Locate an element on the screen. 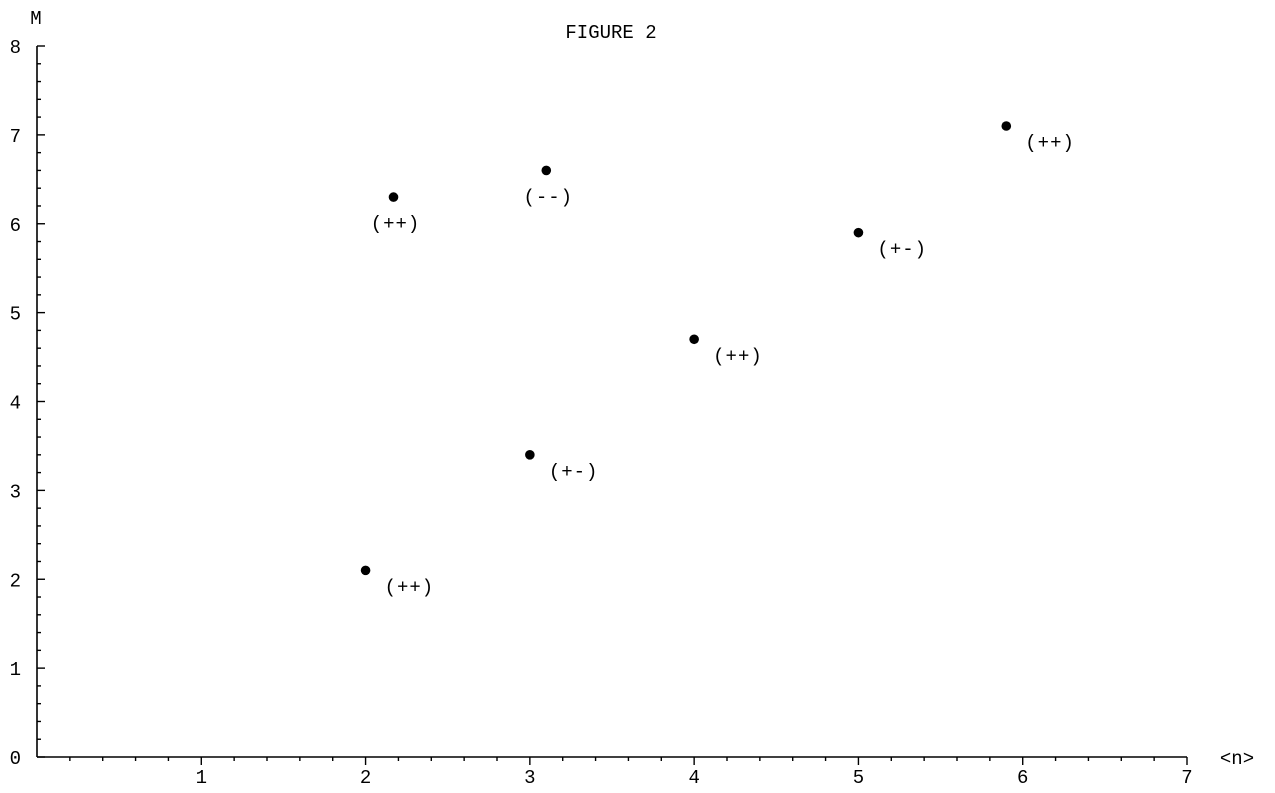  x-tick-label: 7 is located at coordinates (1186, 778).